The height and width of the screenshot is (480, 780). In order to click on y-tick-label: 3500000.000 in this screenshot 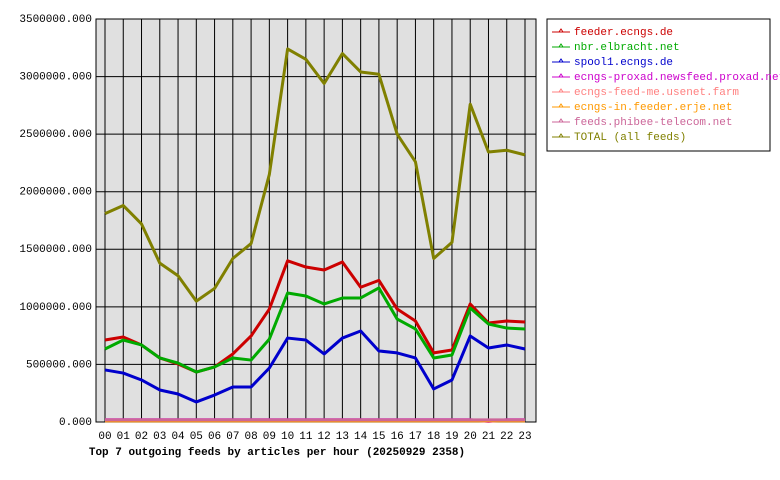, I will do `click(55, 20)`.